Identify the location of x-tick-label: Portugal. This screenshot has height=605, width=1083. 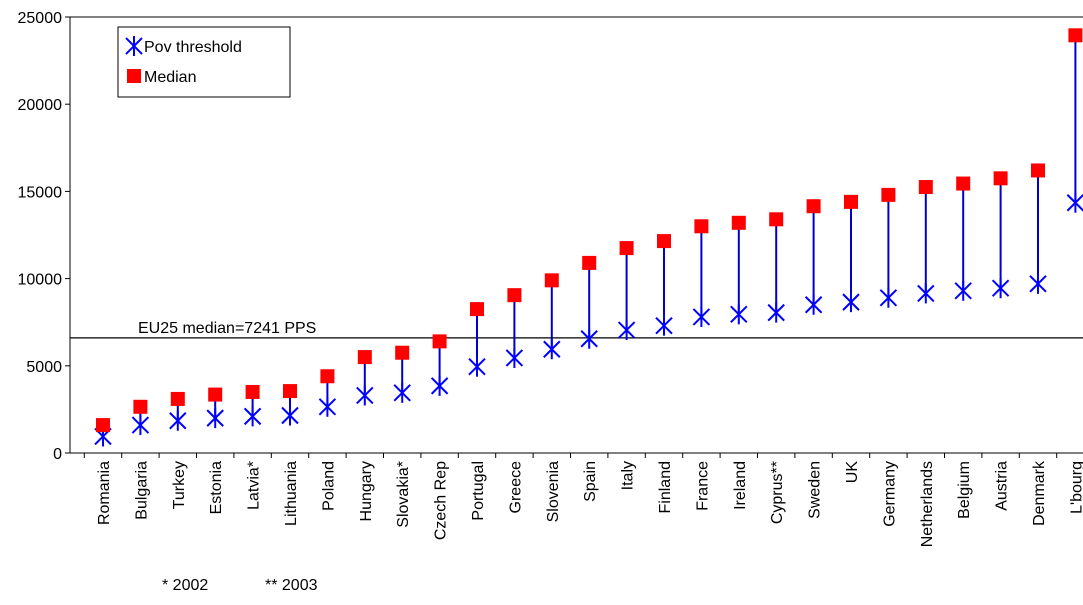
(478, 491).